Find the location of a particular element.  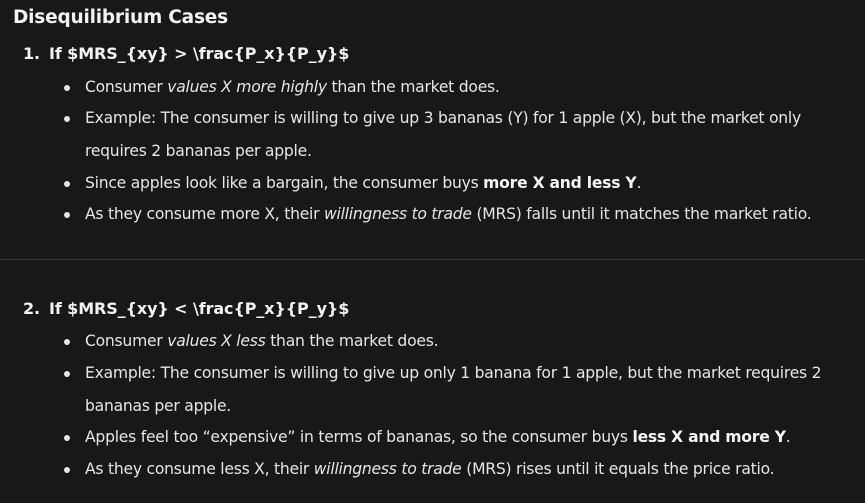

emphasis: values X more highly is located at coordinates (247, 87).